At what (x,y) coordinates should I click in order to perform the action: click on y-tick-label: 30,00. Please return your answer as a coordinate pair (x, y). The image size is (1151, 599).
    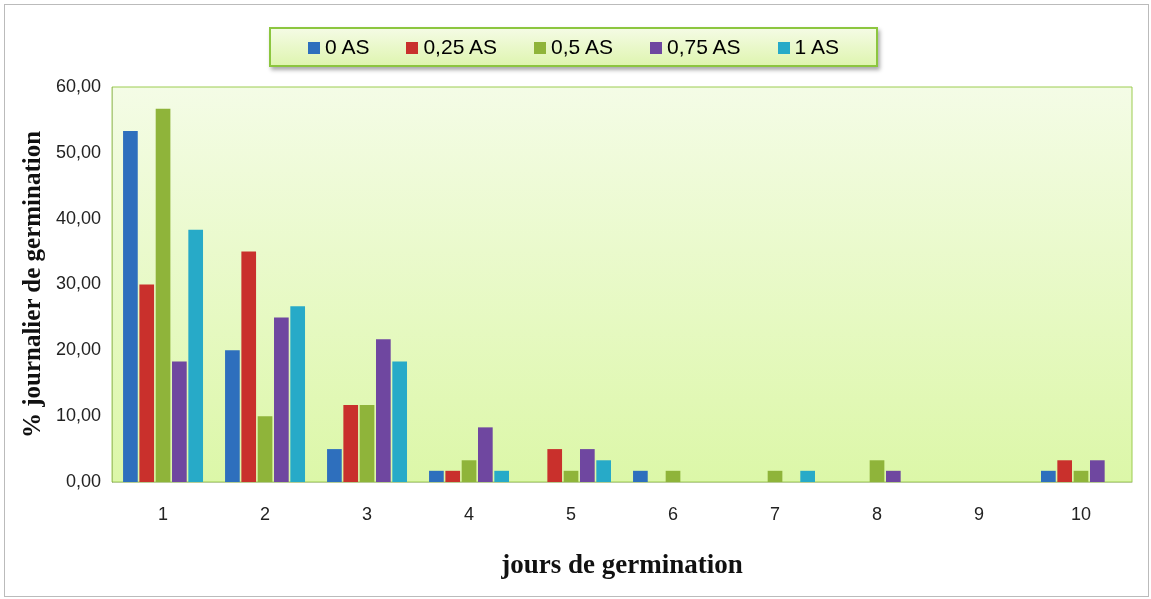
    Looking at the image, I should click on (79, 283).